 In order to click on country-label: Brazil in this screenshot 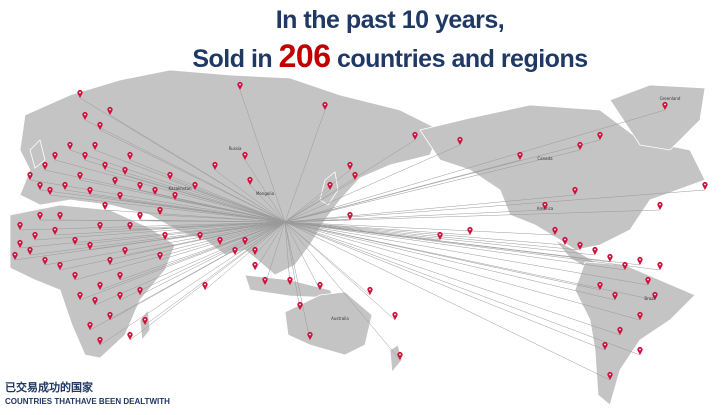, I will do `click(649, 298)`.